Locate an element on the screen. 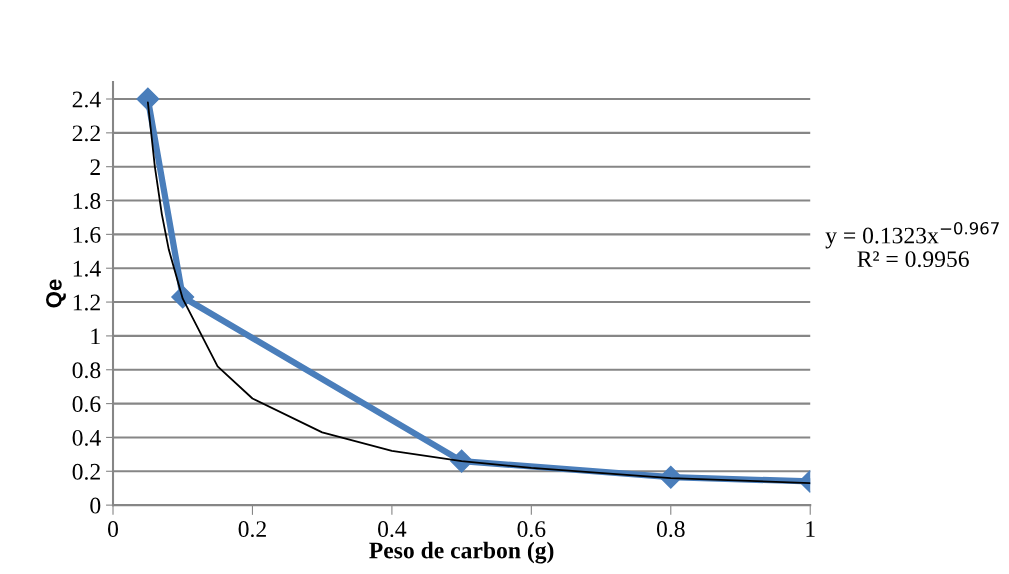 The width and height of the screenshot is (1009, 574). x-tick-label: 0 is located at coordinates (113, 529).